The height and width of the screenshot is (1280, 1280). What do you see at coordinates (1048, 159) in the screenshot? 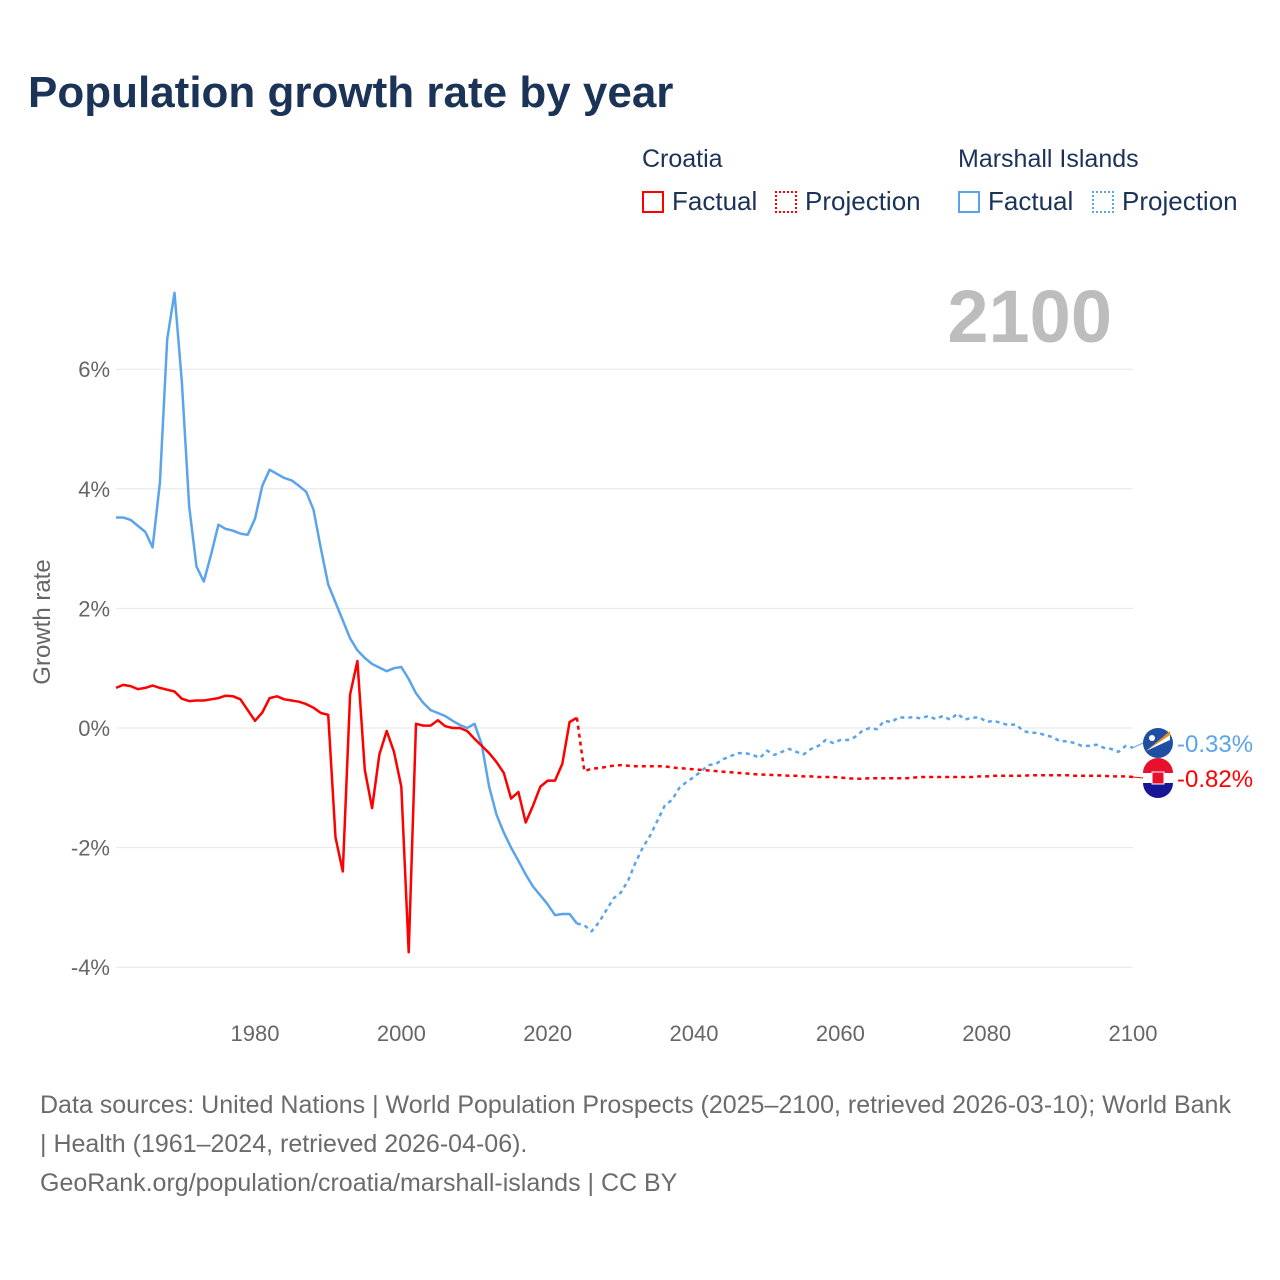
I see `legend-group-marshall-islands: Marshall Islands` at bounding box center [1048, 159].